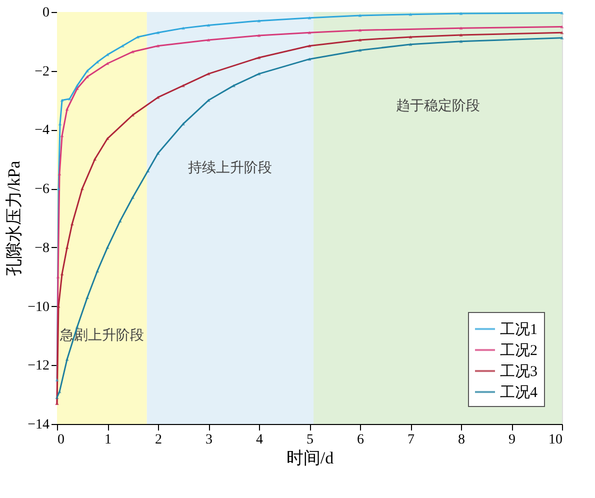  What do you see at coordinates (519, 393) in the screenshot?
I see `legend-label: 工况4` at bounding box center [519, 393].